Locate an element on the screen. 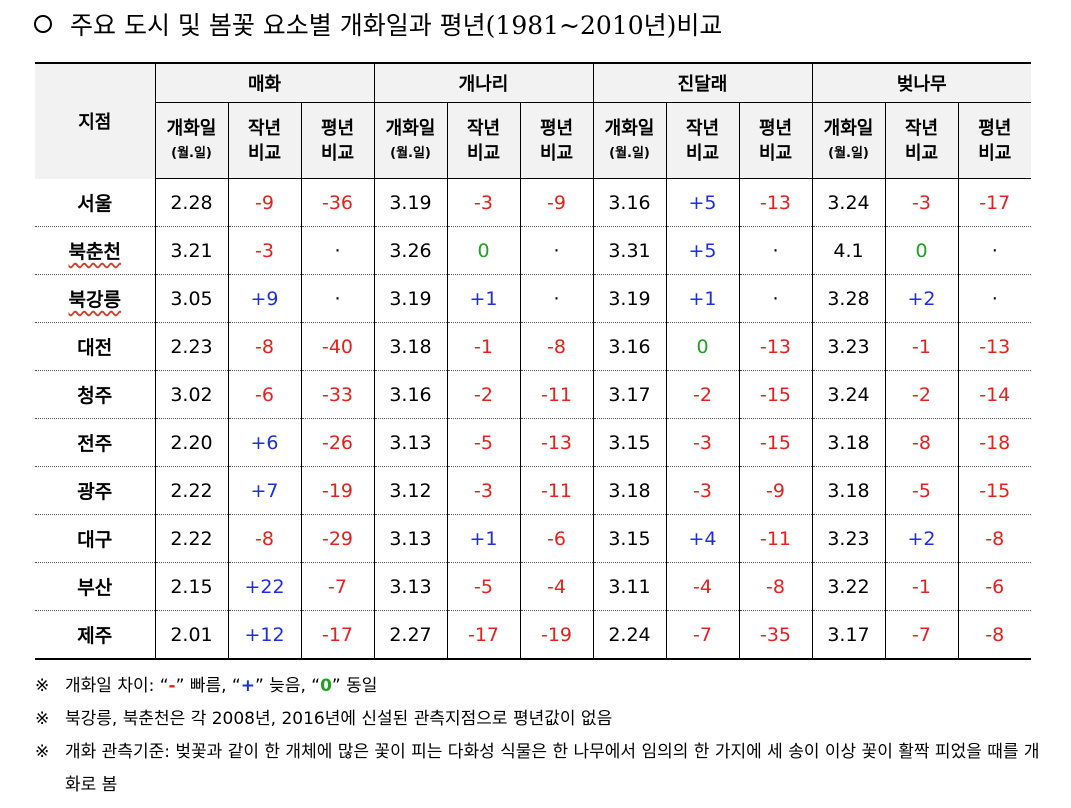  station-name-text: 부산 is located at coordinates (95, 588).